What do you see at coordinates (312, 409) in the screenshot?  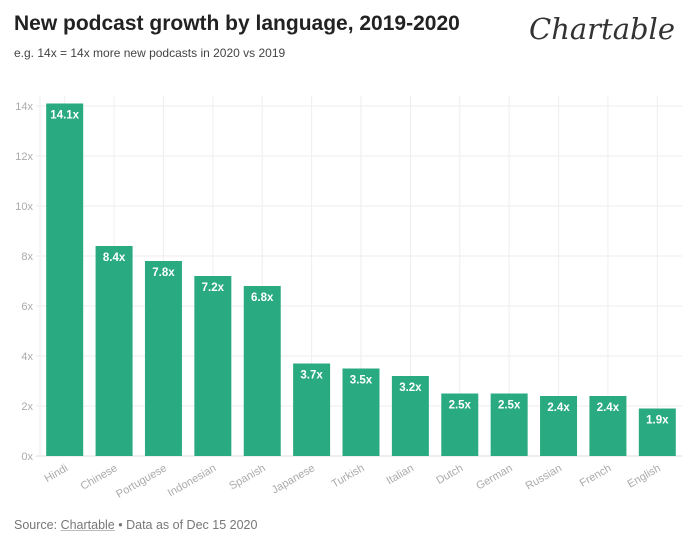 I see `bar-japanese` at bounding box center [312, 409].